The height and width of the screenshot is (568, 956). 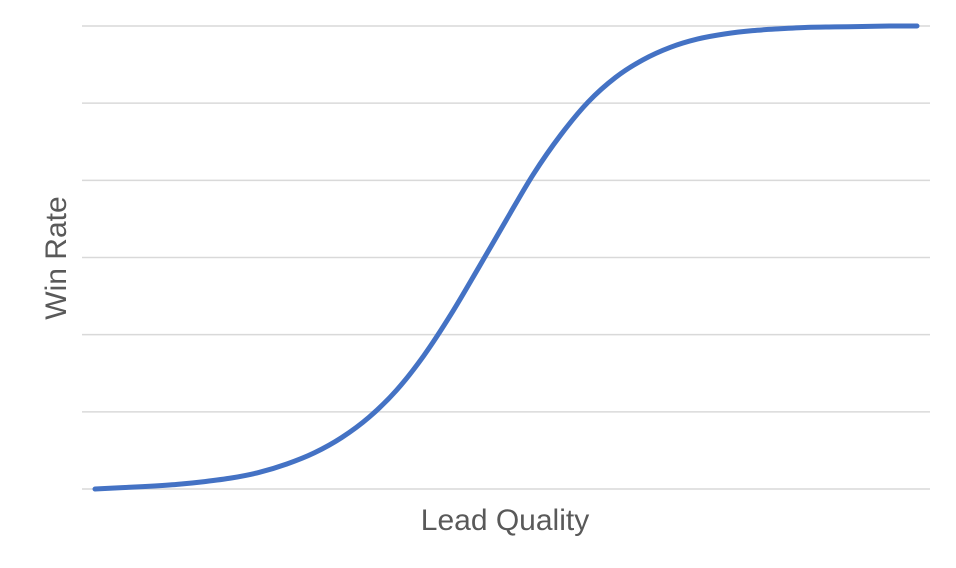 What do you see at coordinates (505, 520) in the screenshot?
I see `x-axis-label: Lead Quality` at bounding box center [505, 520].